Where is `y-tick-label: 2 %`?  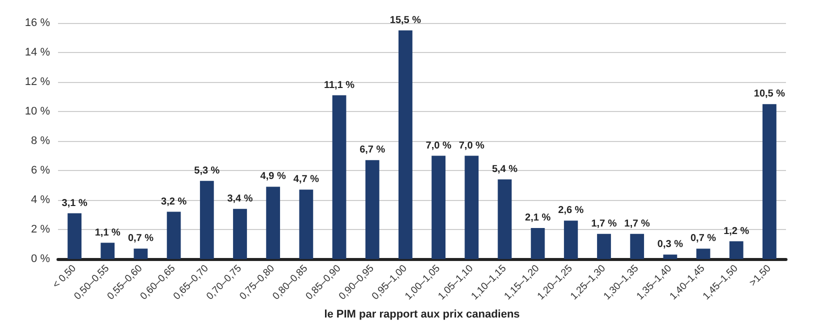
y-tick-label: 2 % is located at coordinates (40, 230).